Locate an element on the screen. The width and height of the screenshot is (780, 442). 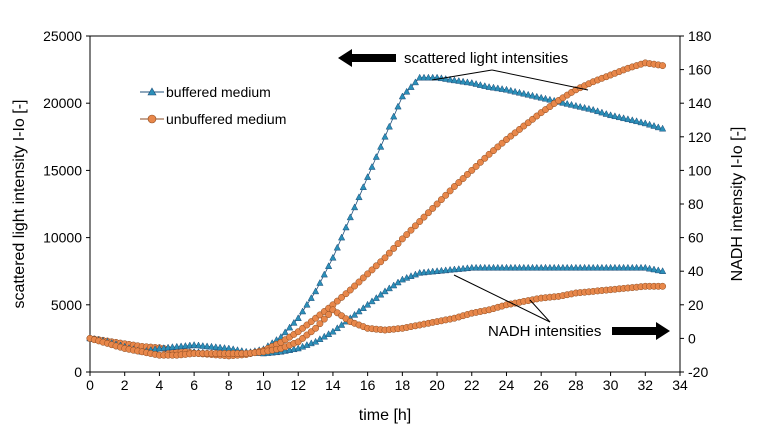
y-left-tick-label: 0 is located at coordinates (78, 372).